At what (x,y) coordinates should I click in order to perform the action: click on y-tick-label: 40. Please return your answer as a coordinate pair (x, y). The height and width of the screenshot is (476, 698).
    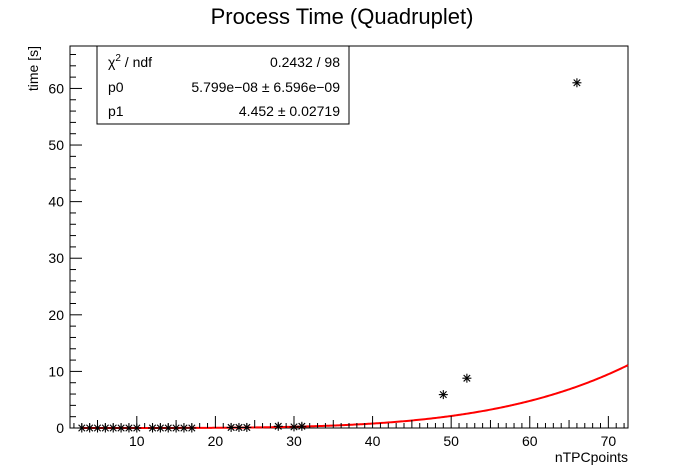
    Looking at the image, I should click on (56, 202).